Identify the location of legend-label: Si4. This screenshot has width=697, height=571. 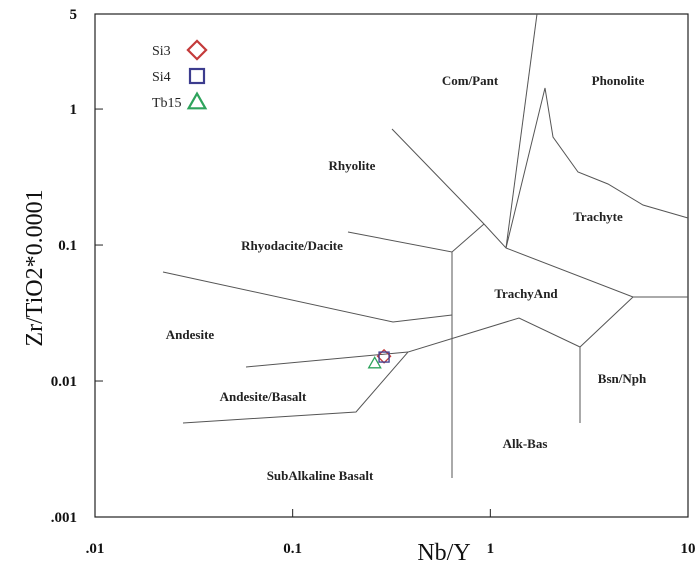
(161, 77).